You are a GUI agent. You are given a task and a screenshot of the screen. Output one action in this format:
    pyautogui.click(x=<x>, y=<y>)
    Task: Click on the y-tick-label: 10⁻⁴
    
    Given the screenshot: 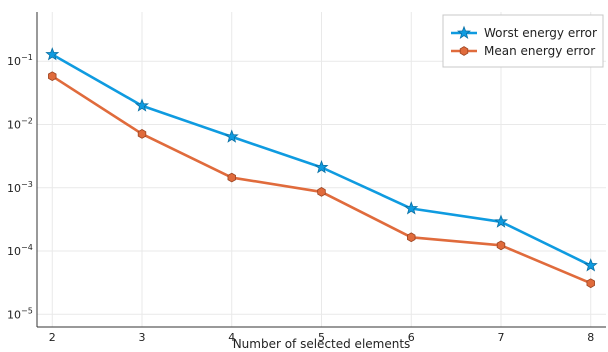 What is the action you would take?
    pyautogui.click(x=20, y=250)
    